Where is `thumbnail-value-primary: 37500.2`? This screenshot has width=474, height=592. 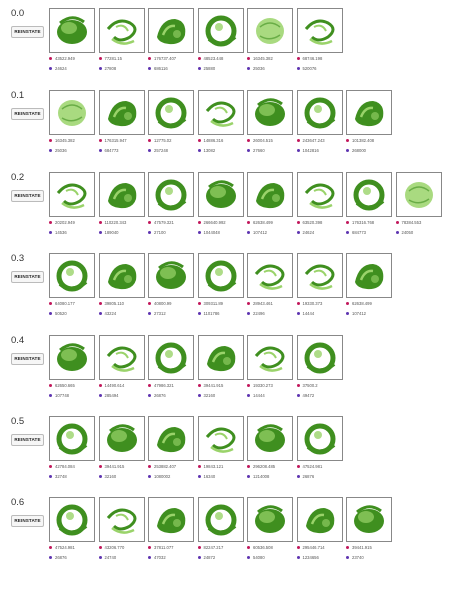 thumbnail-value-primary: 37500.2 is located at coordinates (307, 385).